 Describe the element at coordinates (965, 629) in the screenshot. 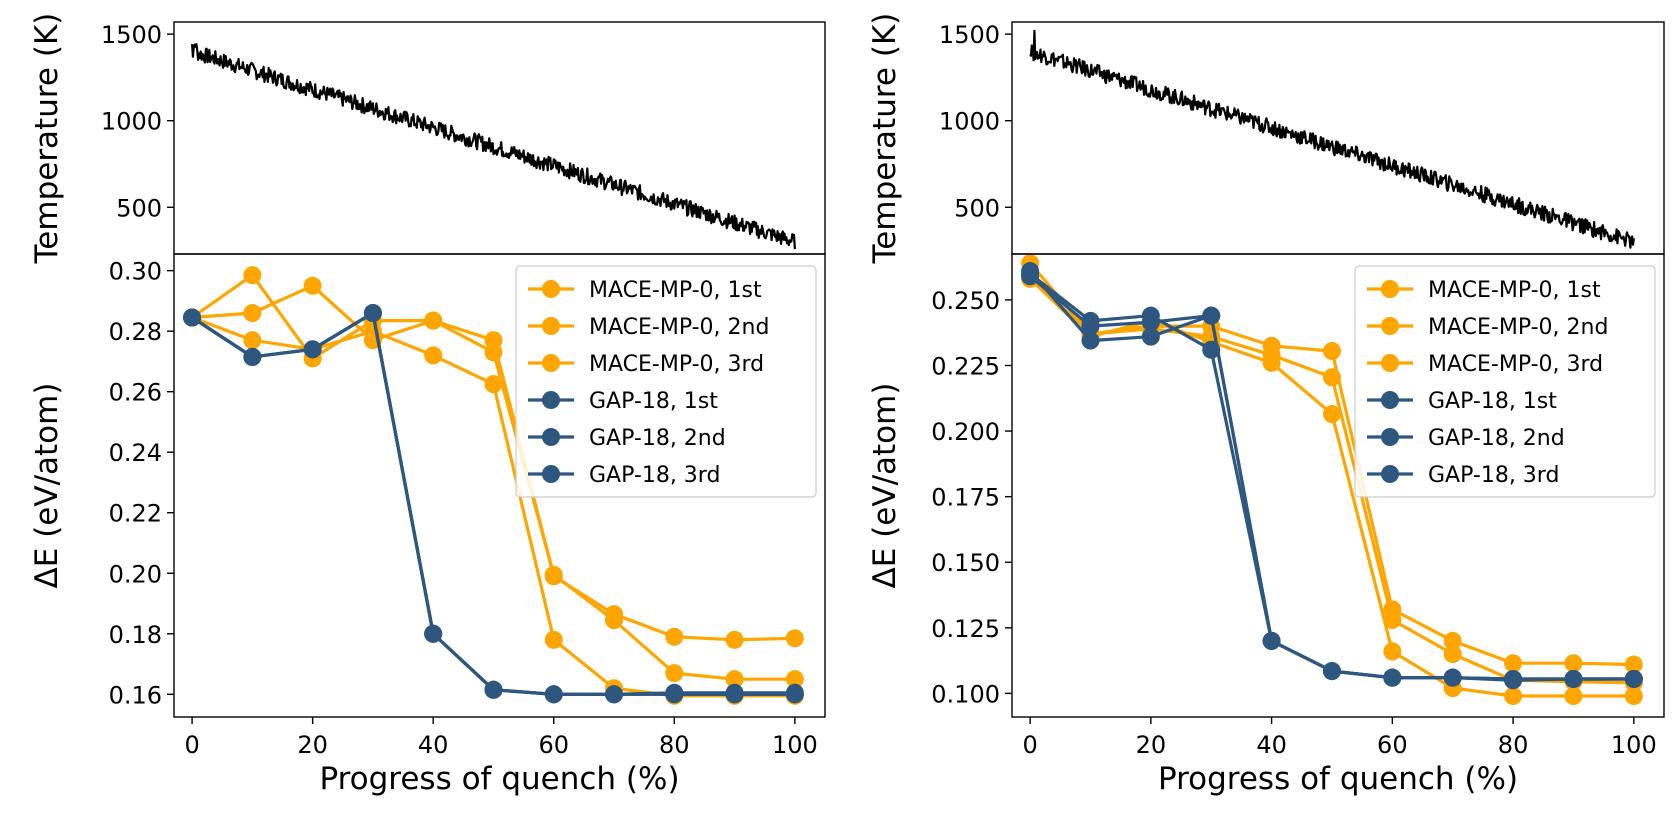

I see `y-tick-label: 0.125` at that location.